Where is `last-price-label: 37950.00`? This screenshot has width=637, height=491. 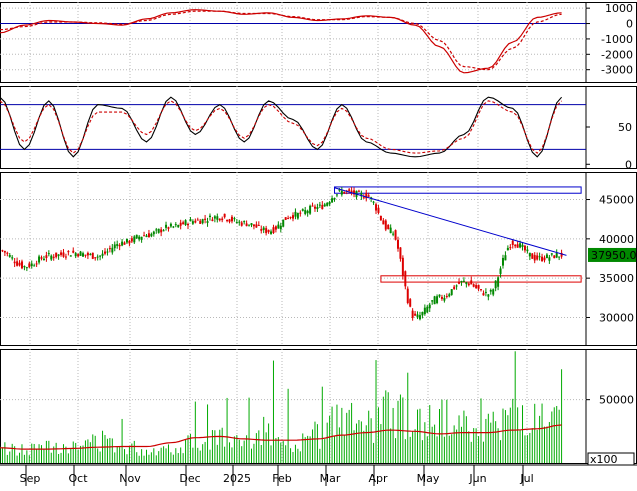
last-price-label: 37950.00 is located at coordinates (614, 255).